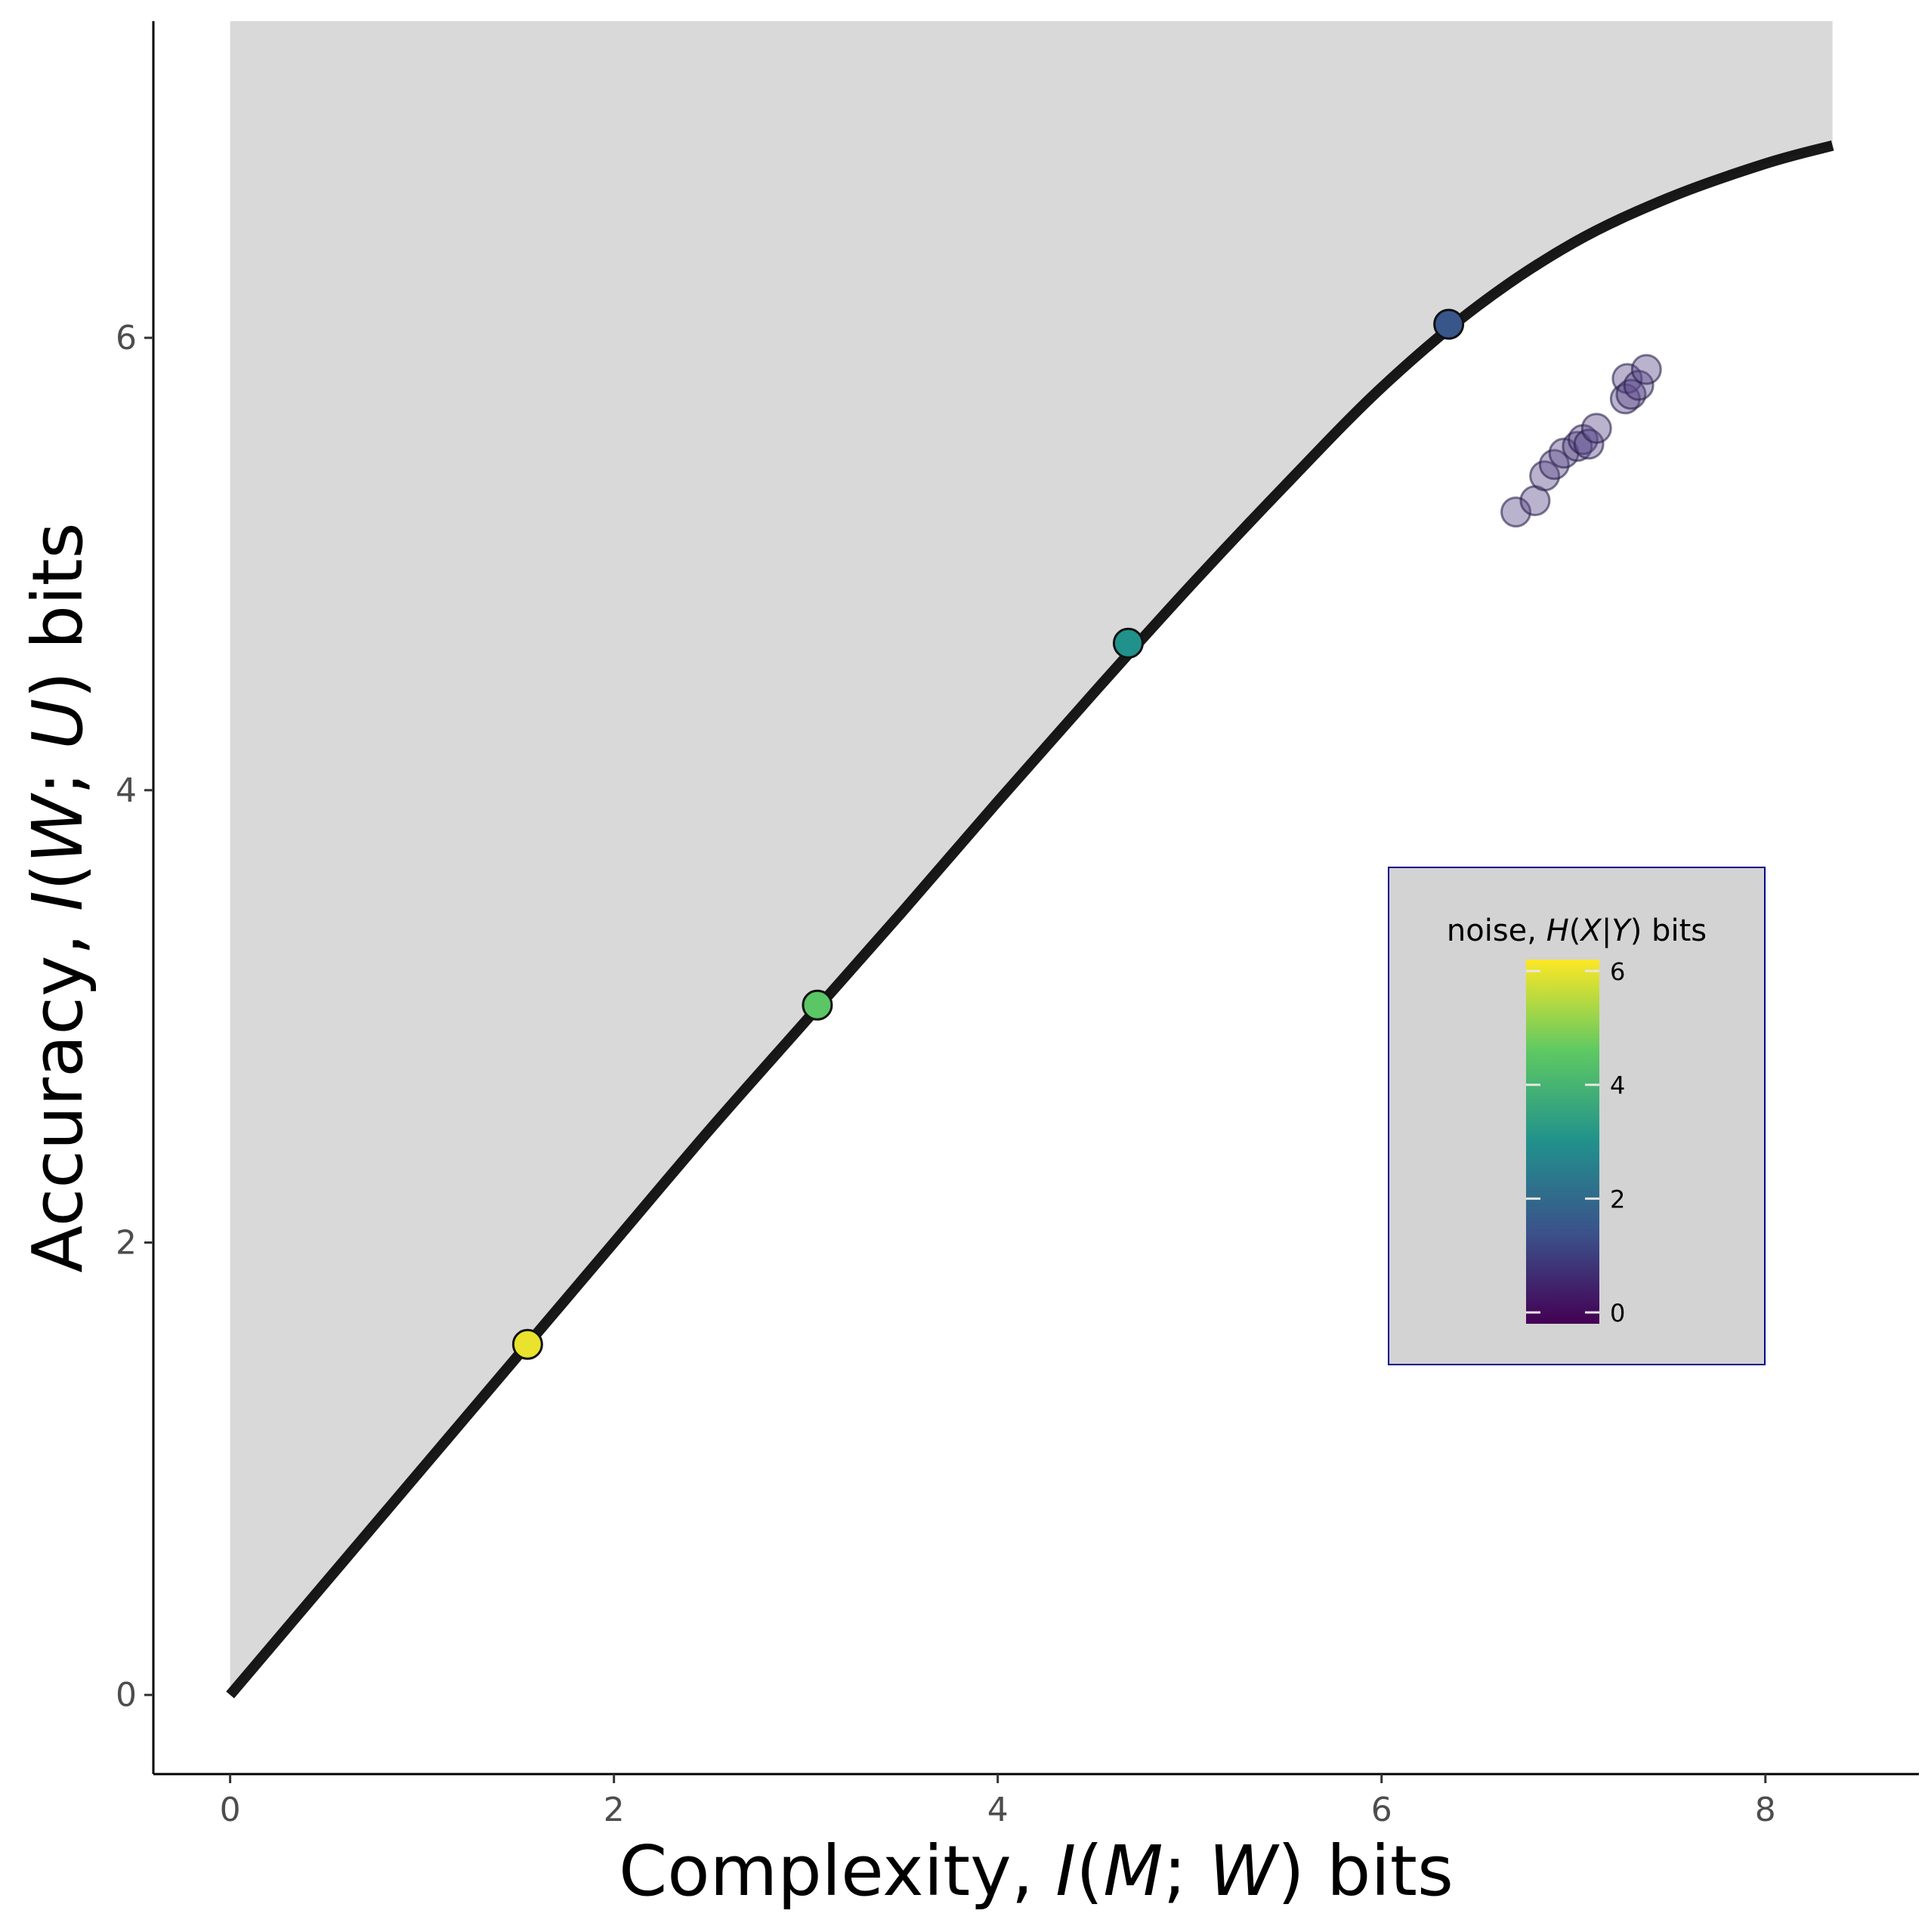 The width and height of the screenshot is (1931, 1932). What do you see at coordinates (1617, 1313) in the screenshot?
I see `colorbar-tick-label: 0` at bounding box center [1617, 1313].